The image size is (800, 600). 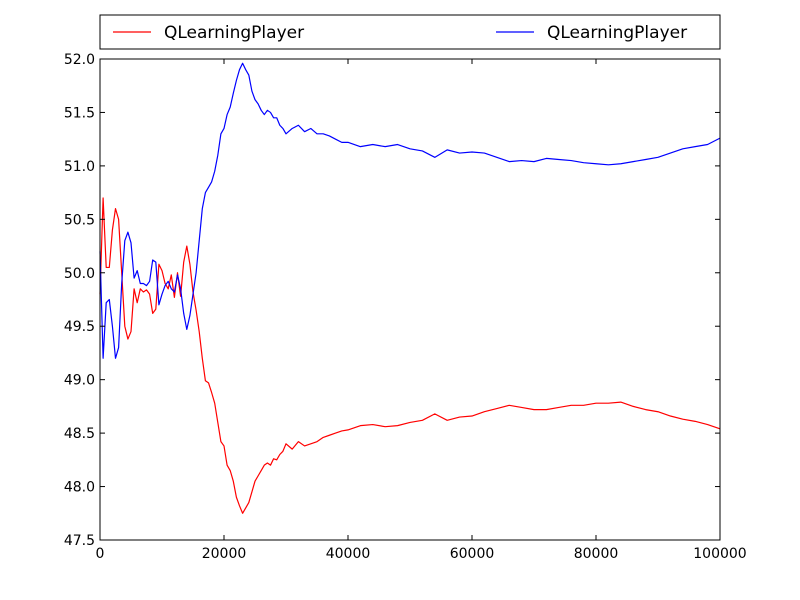 I want to click on x-tick-label: 20000, so click(x=224, y=554).